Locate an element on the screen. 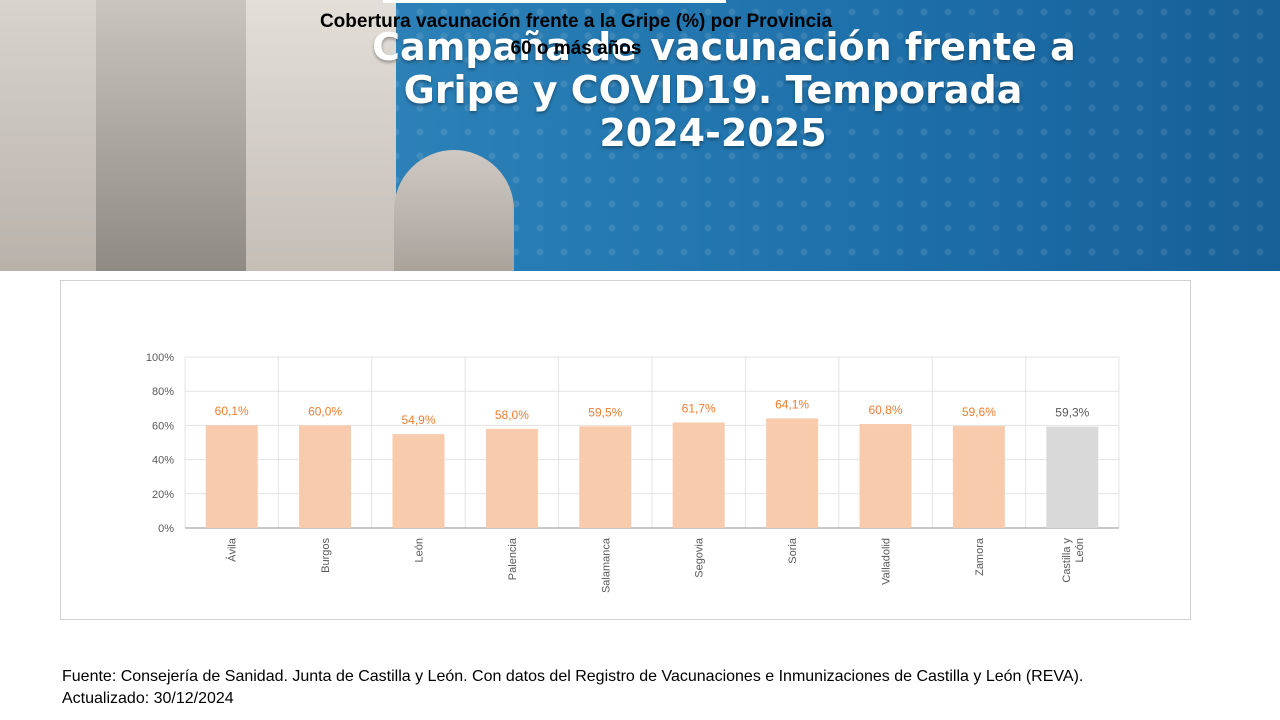 The width and height of the screenshot is (1280, 720). data-label: 60,1% is located at coordinates (232, 411).